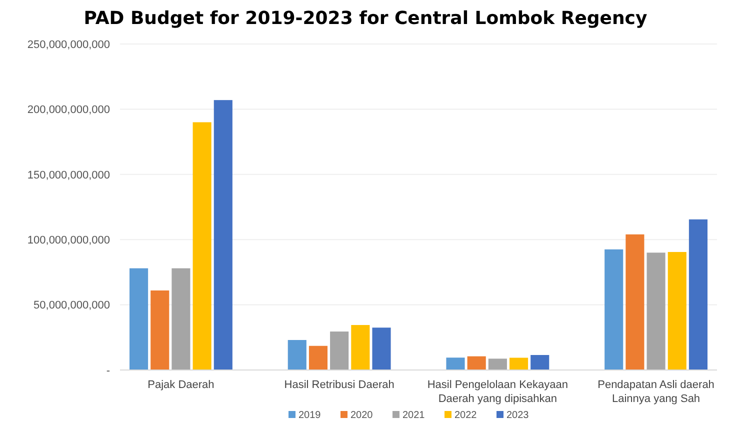 Image resolution: width=731 pixels, height=426 pixels. I want to click on x-tick-label: Hasil Pengelolaan Kekayaan Daerah yang dipisahkan, so click(497, 392).